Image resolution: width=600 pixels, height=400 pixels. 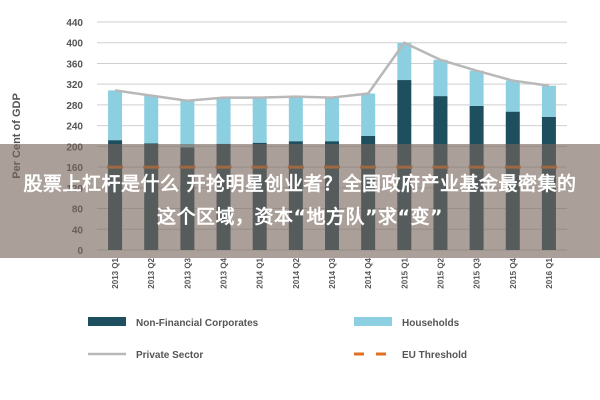 What do you see at coordinates (549, 272) in the screenshot?
I see `x-tick-label: 2016 Q1` at bounding box center [549, 272].